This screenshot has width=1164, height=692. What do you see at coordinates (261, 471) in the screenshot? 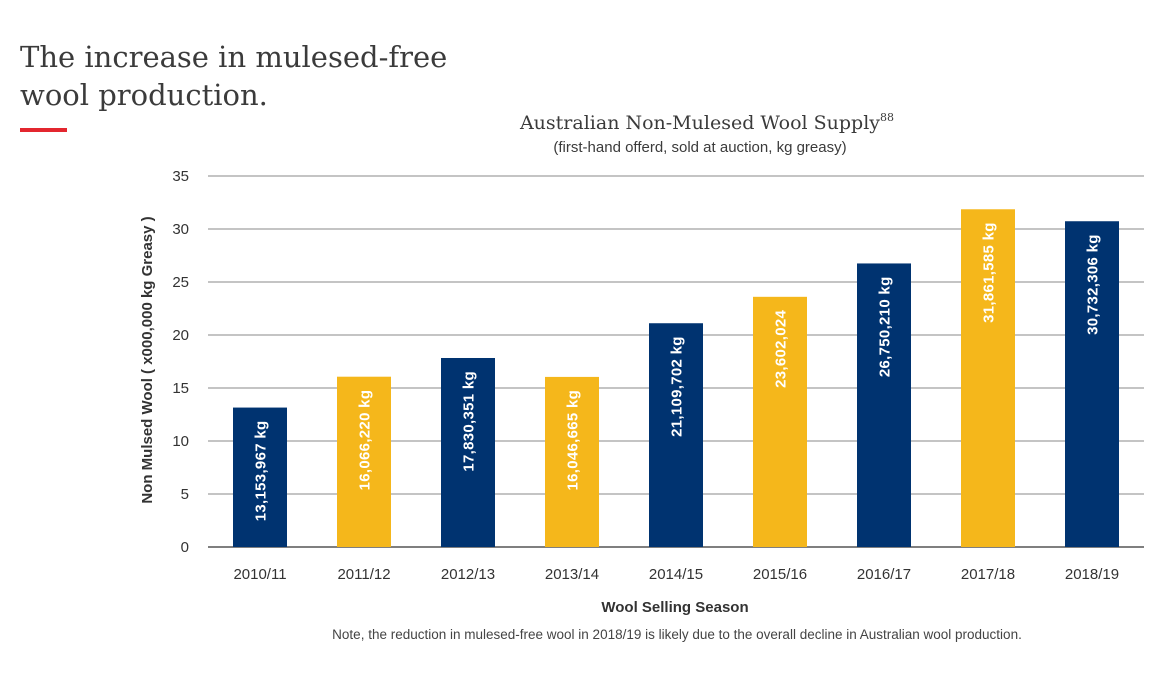
I see `bar-data-label: 13,153,967 kg` at bounding box center [261, 471].